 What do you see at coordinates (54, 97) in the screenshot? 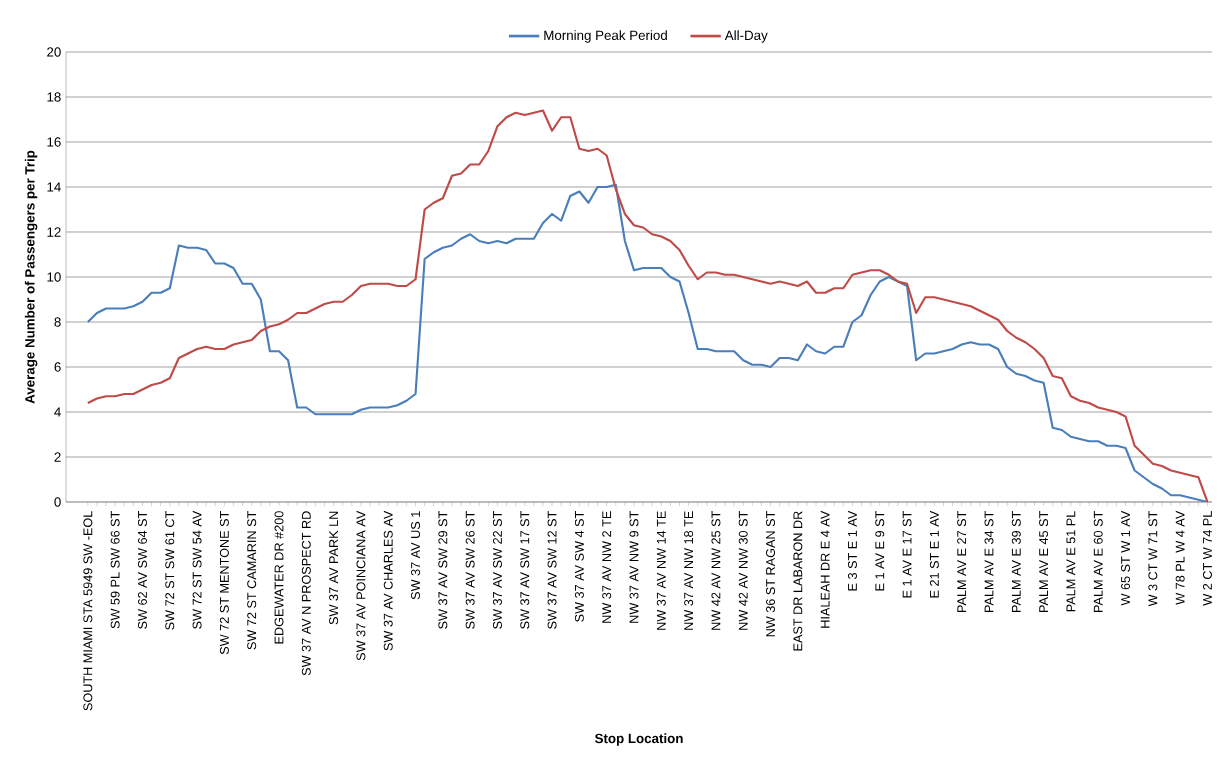
I see `y-tick-label: 18` at bounding box center [54, 97].